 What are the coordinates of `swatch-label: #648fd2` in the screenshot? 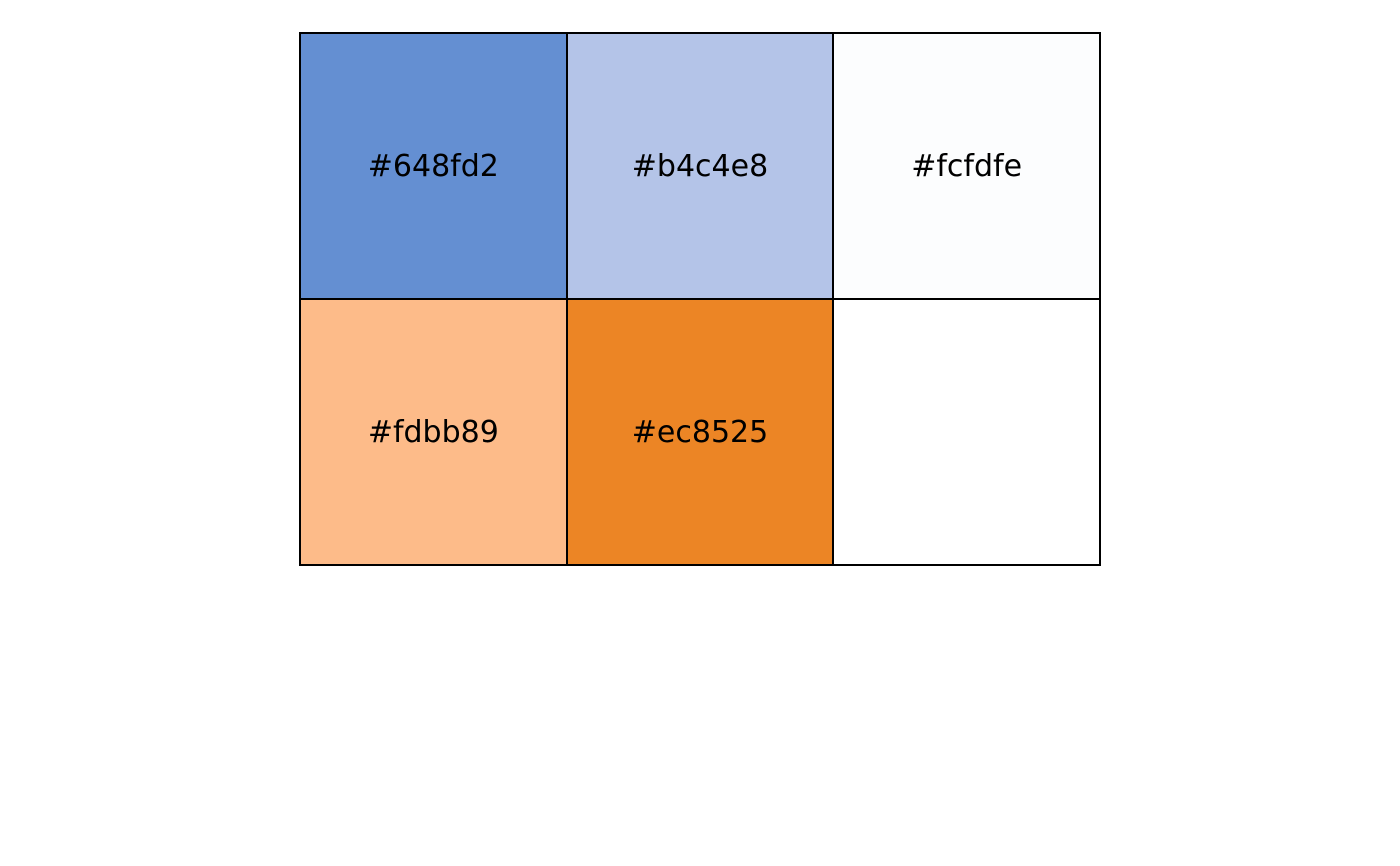 It's located at (433, 166).